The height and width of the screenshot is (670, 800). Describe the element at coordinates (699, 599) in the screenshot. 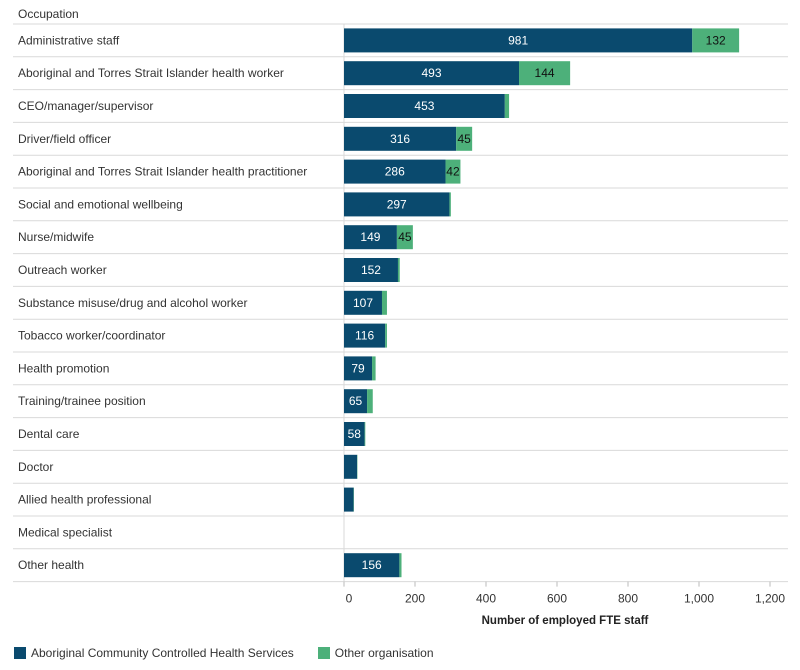

I see `x-tick-label: 1,000` at that location.